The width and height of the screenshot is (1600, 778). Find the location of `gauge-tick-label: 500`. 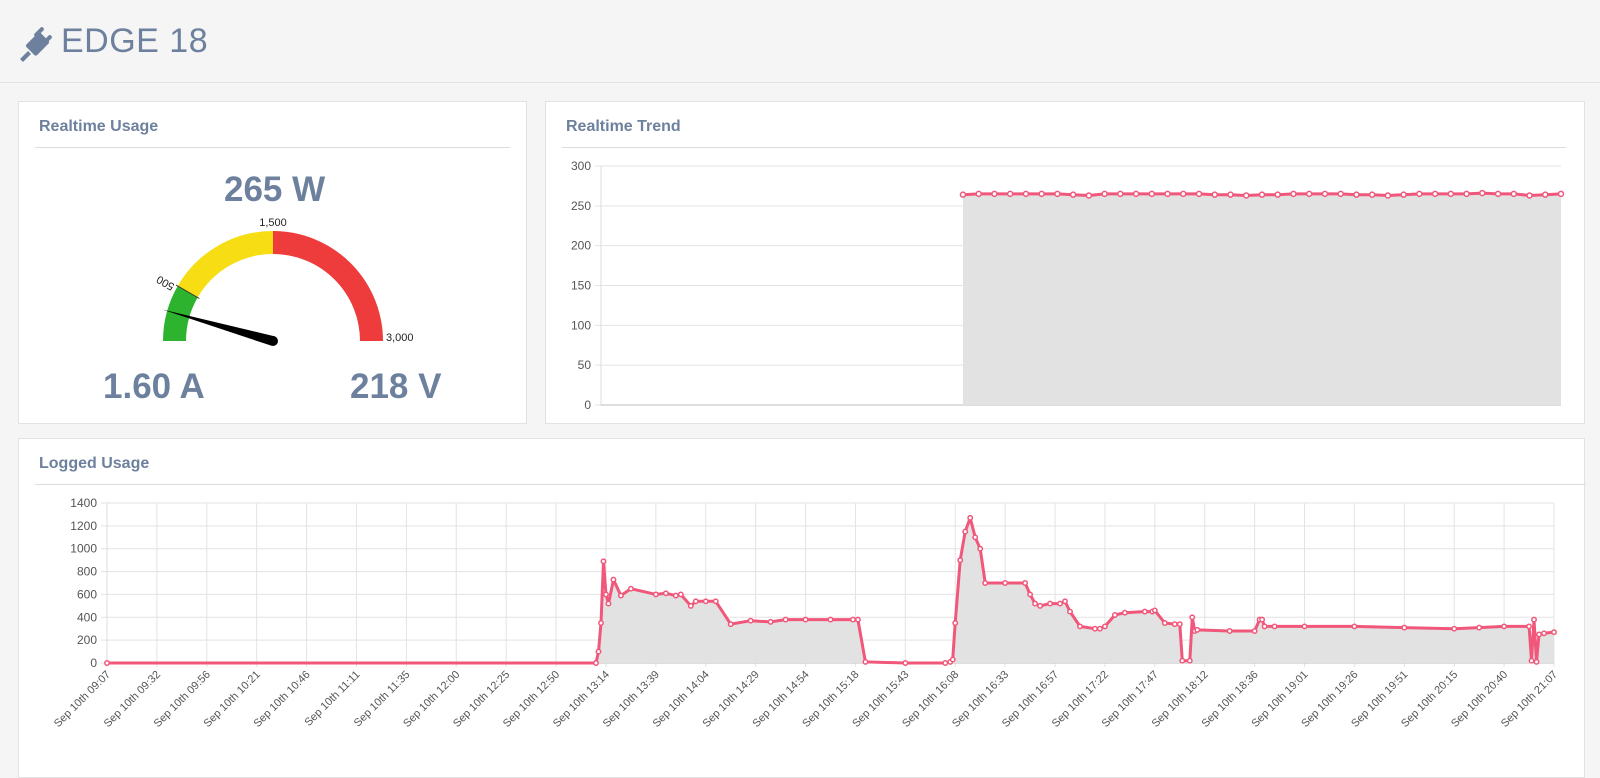

gauge-tick-label: 500 is located at coordinates (166, 283).